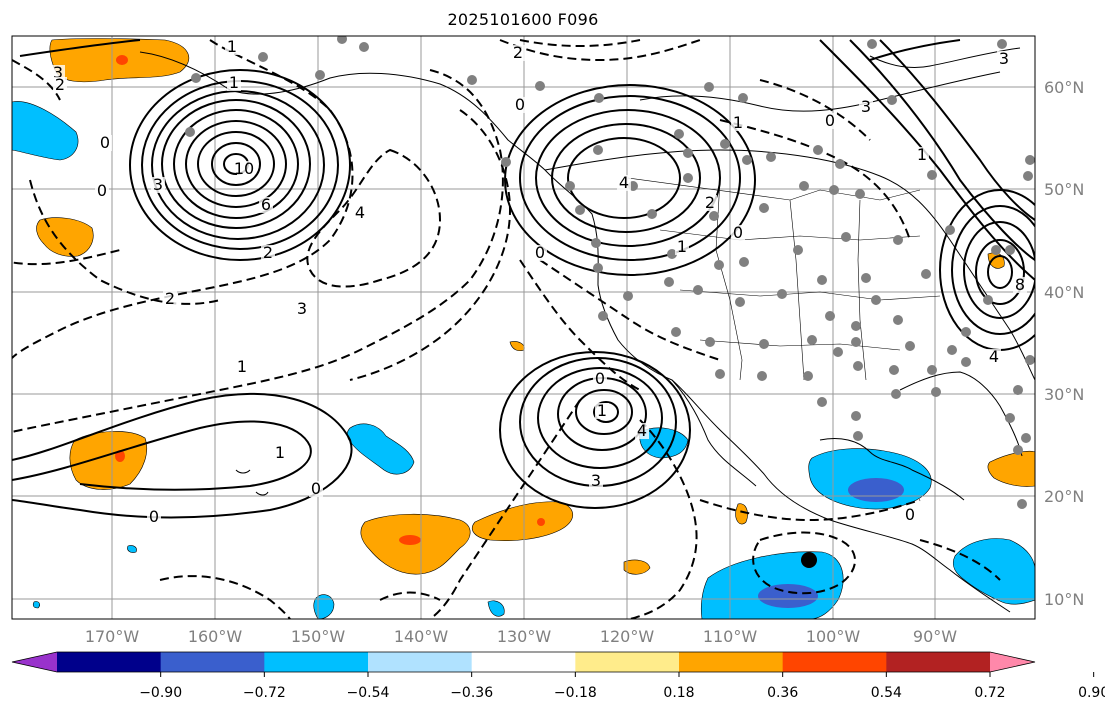  I want to click on lon-tick-label: 130°W, so click(524, 636).